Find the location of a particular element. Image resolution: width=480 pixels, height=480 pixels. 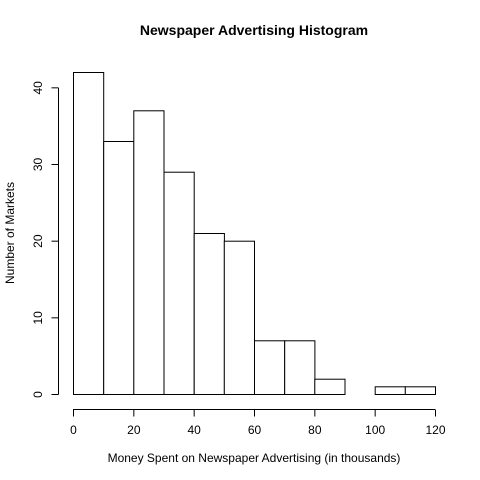

chart-title: Newspaper Advertising Histogram is located at coordinates (254, 30).